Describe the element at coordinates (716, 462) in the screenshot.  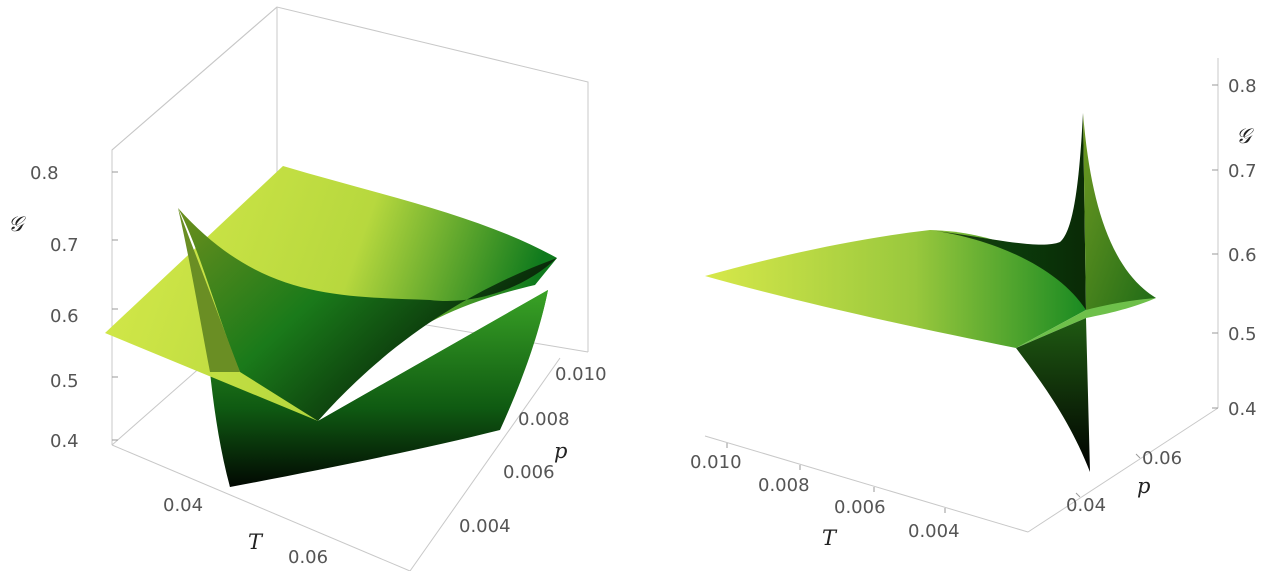
I see `t-tick-label: 0.010` at that location.